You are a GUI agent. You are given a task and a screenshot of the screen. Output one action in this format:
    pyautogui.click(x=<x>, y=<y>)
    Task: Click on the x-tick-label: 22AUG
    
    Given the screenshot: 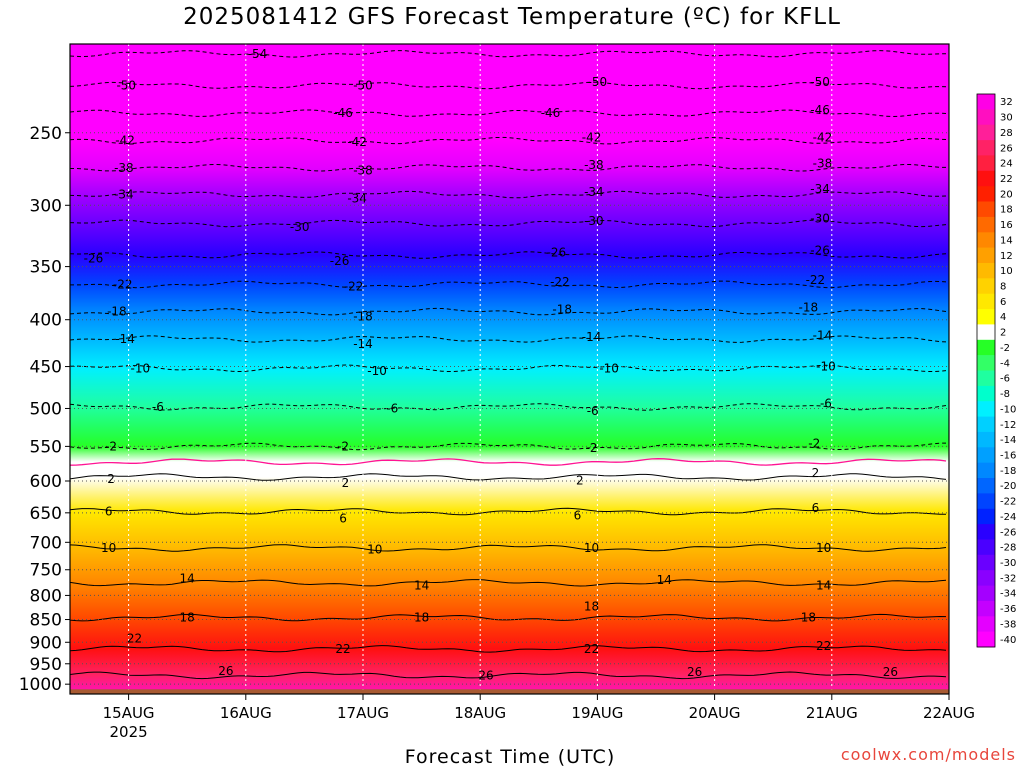 What is the action you would take?
    pyautogui.click(x=949, y=713)
    